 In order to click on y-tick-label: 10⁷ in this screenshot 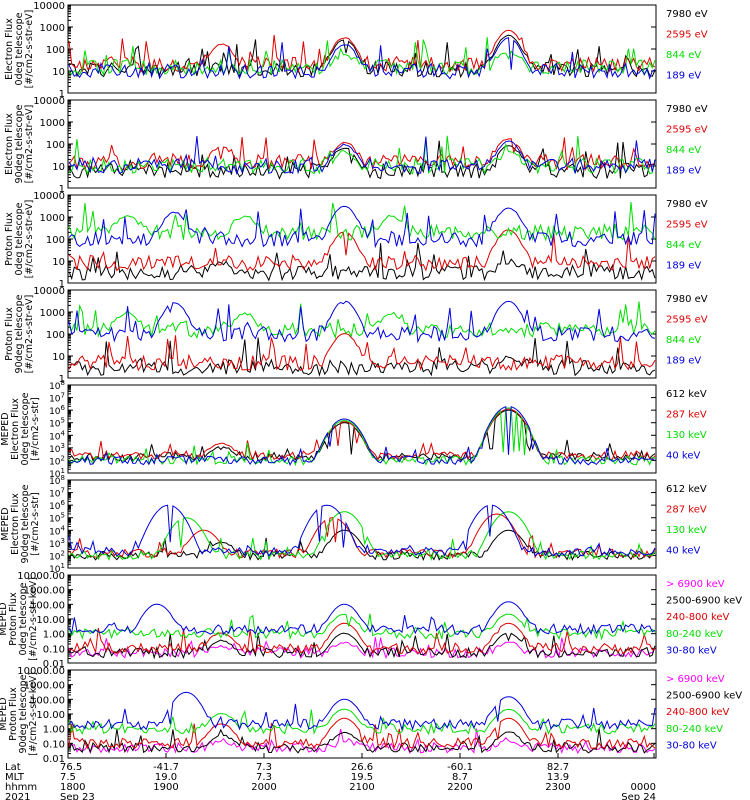, I will do `click(57, 398)`.